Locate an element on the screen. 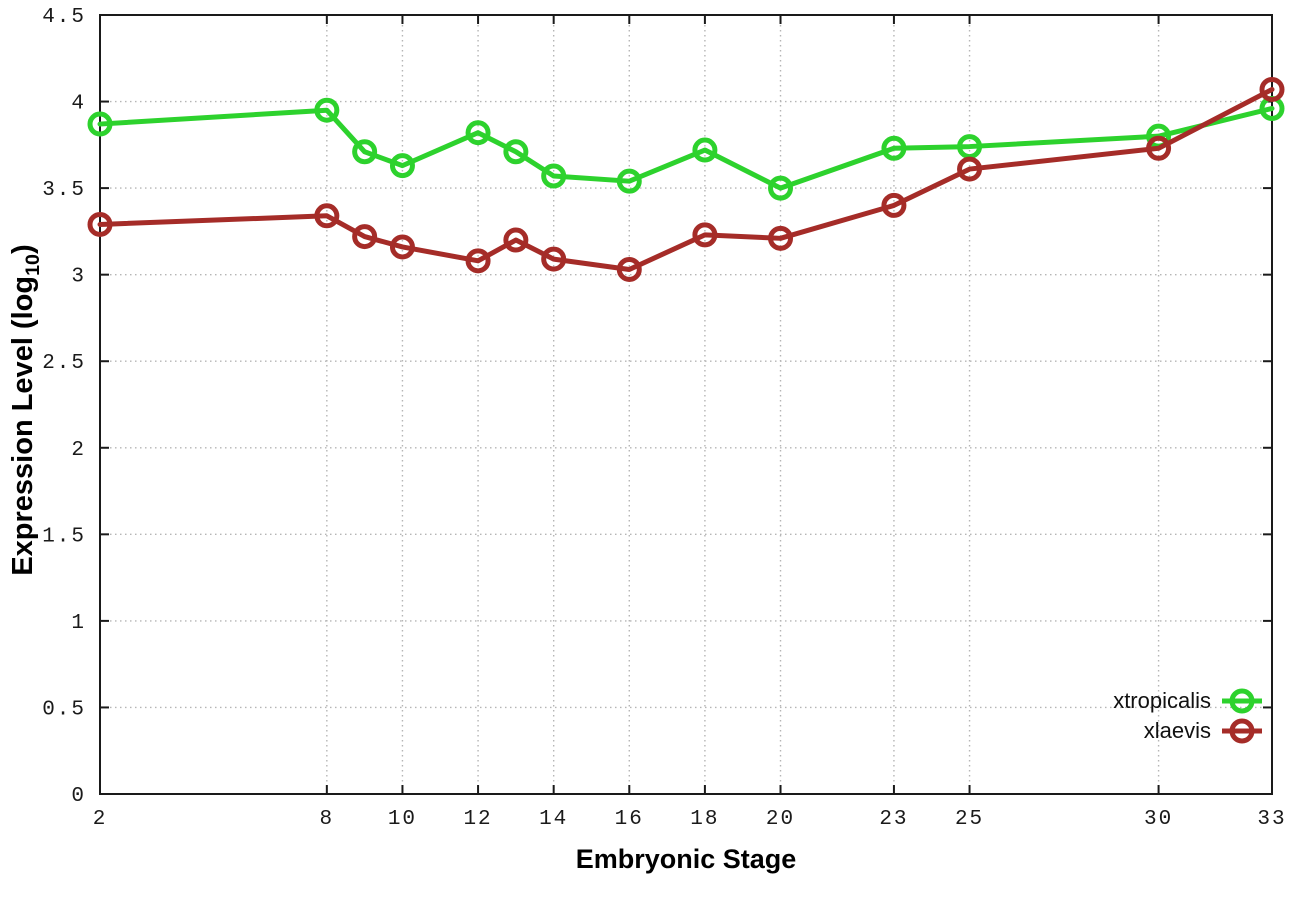  legend: xtropicalis xlaevis is located at coordinates (1188, 716).